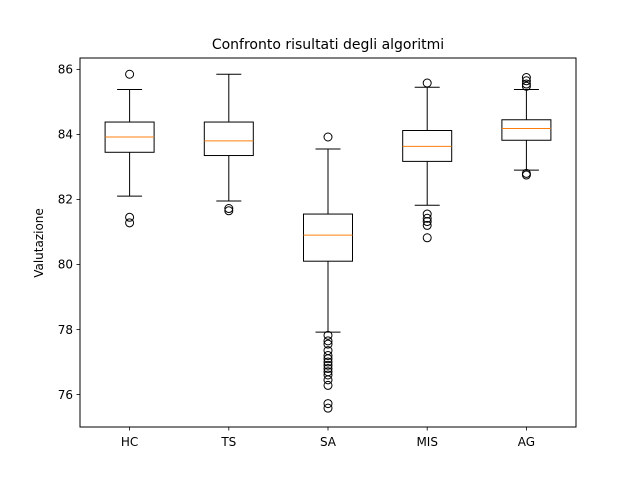 This screenshot has width=640, height=480. I want to click on y-tick-label: 84, so click(65, 135).